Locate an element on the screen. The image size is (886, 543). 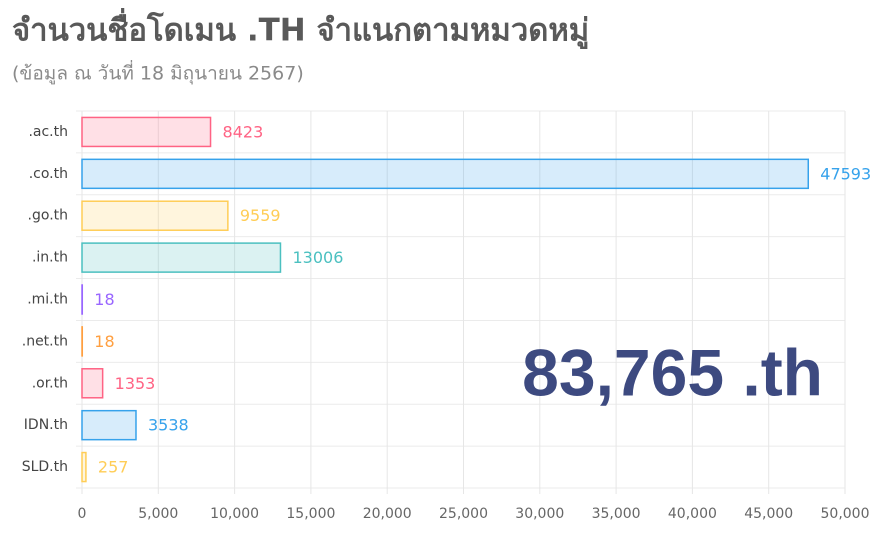
x-tick-label: 40,000 is located at coordinates (692, 514).